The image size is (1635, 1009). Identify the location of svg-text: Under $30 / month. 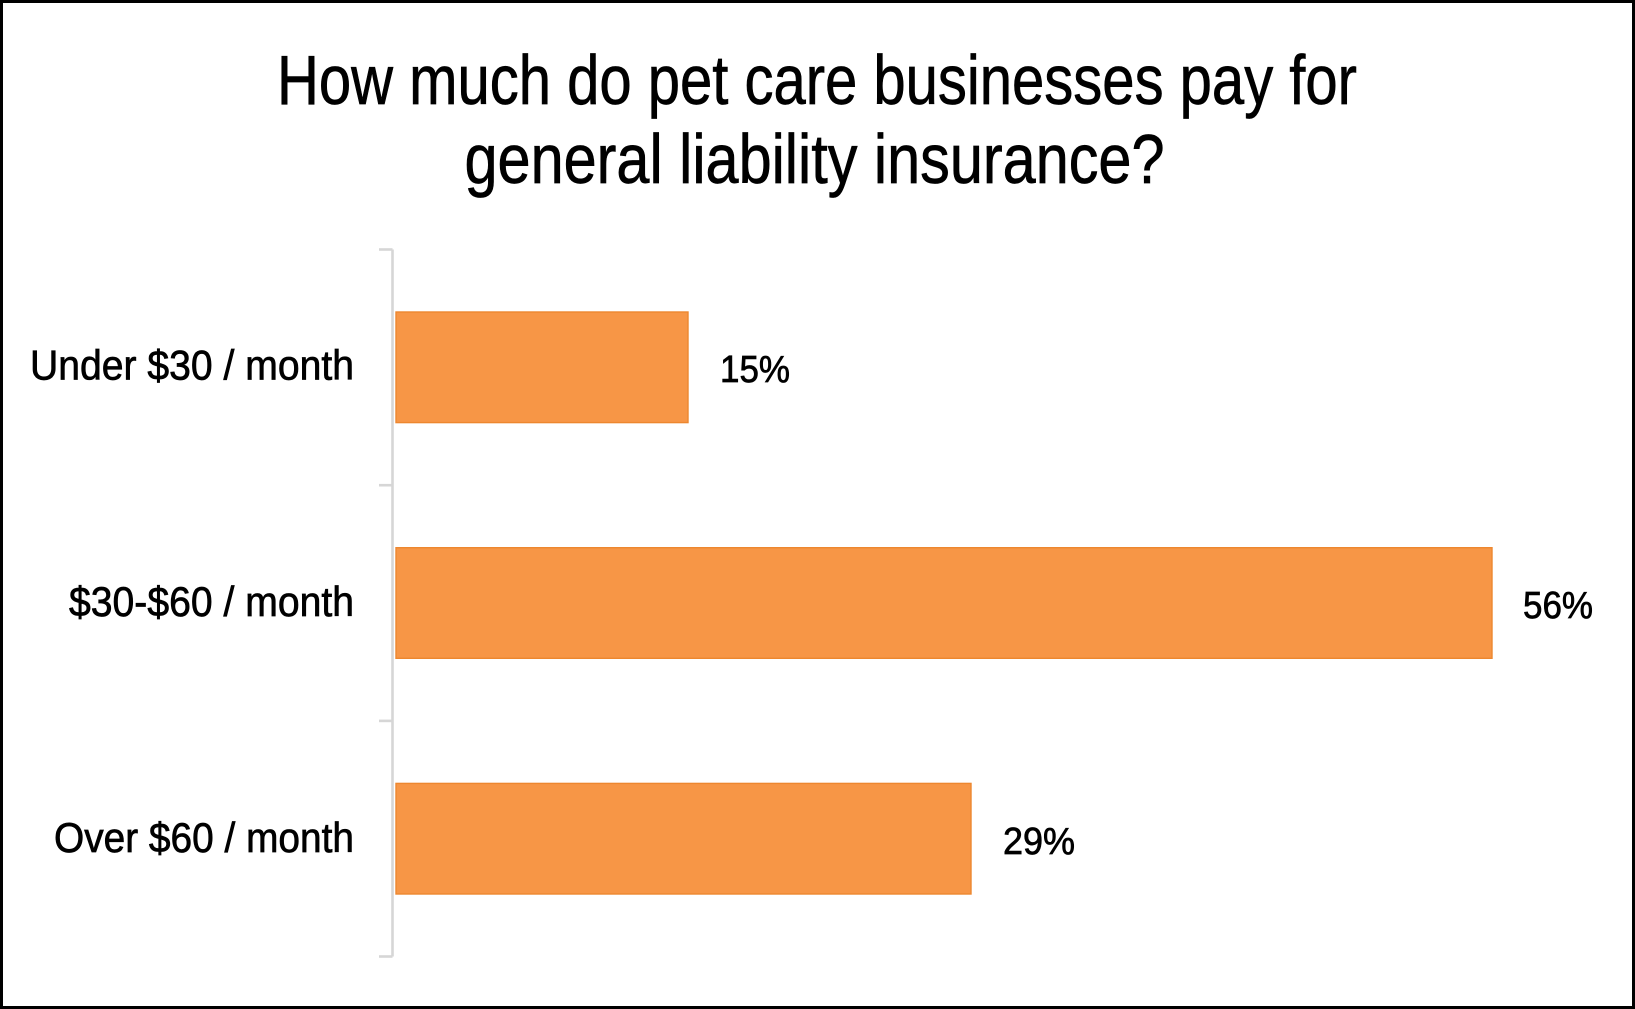
(192, 365).